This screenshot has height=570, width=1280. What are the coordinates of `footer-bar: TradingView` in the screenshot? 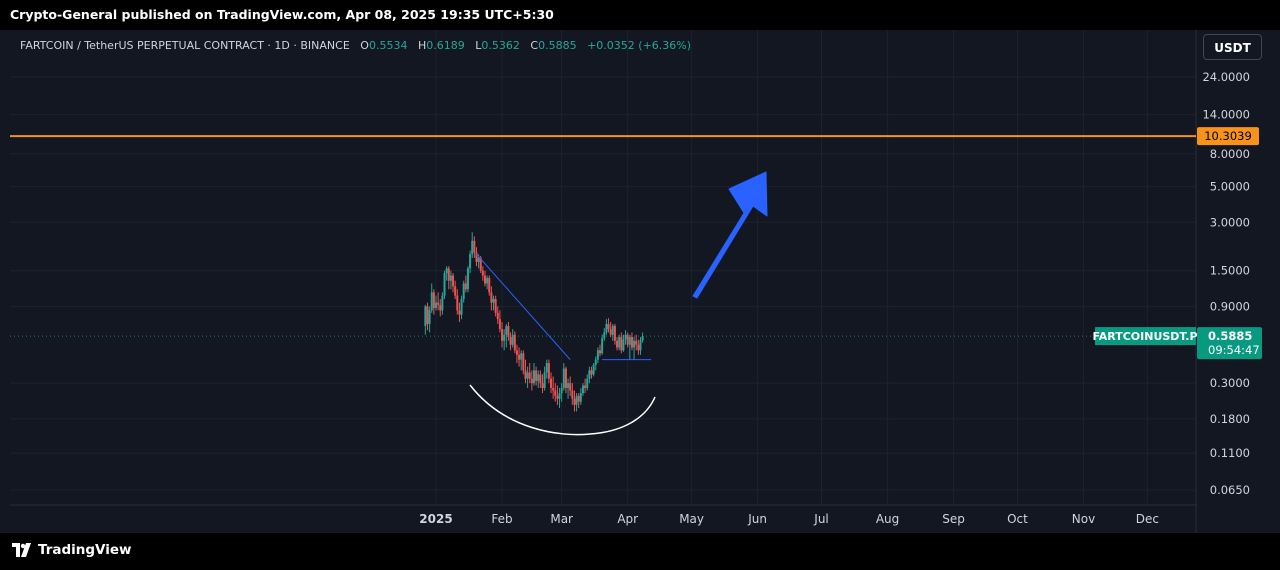 It's located at (640, 551).